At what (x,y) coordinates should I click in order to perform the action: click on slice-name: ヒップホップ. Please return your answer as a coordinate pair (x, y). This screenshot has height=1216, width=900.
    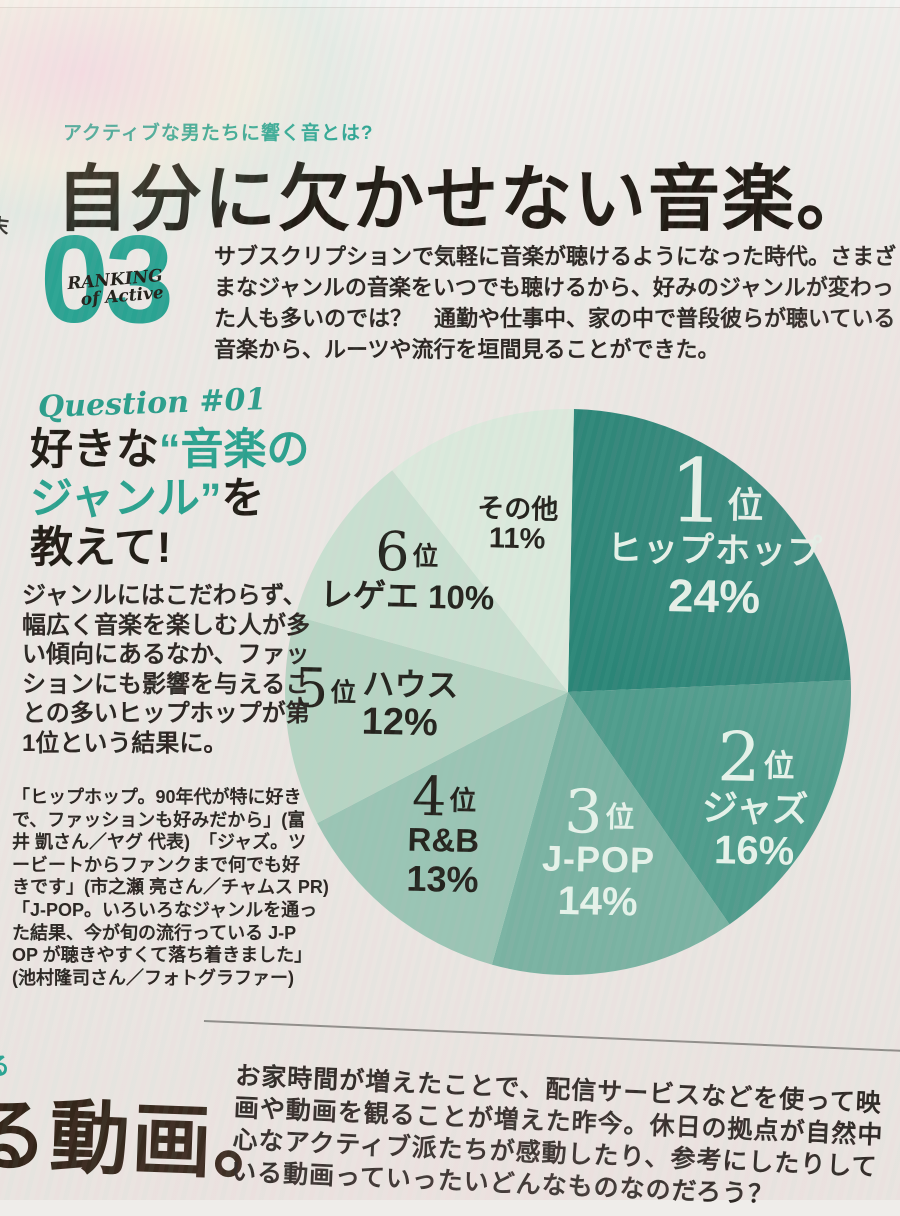
    Looking at the image, I should click on (715, 551).